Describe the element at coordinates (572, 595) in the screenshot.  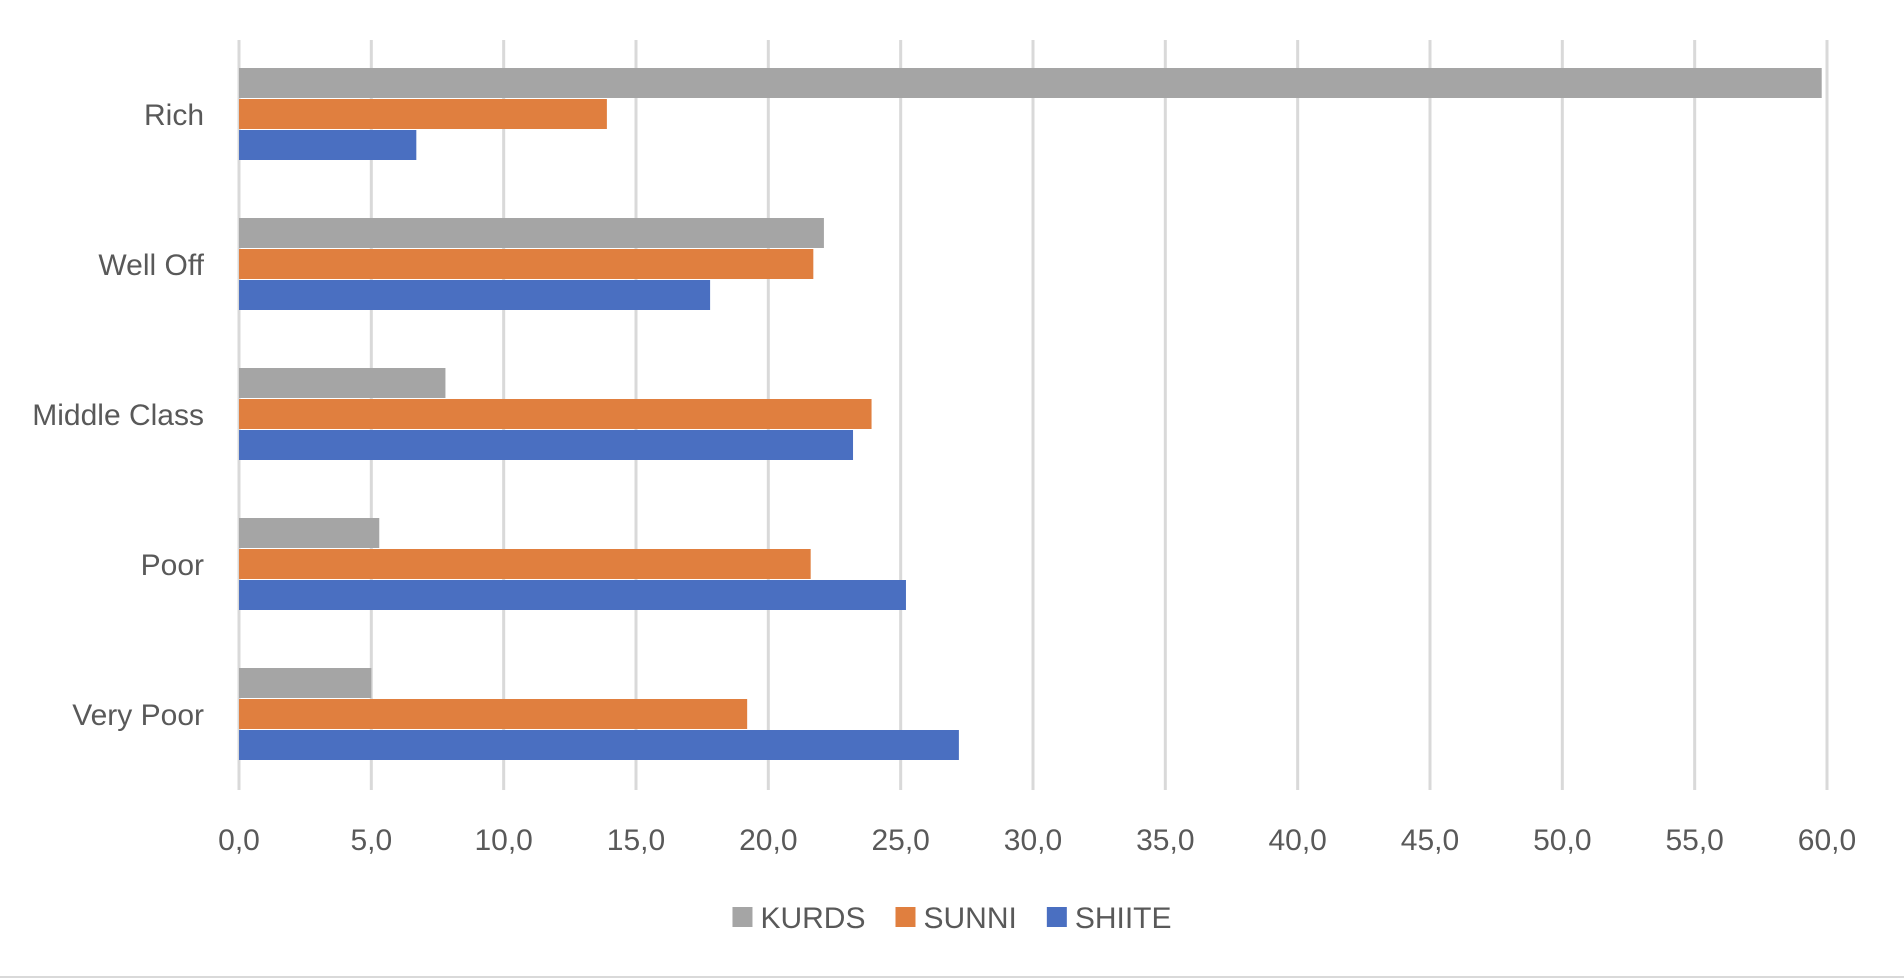
I see `bar-shiite-poor` at that location.